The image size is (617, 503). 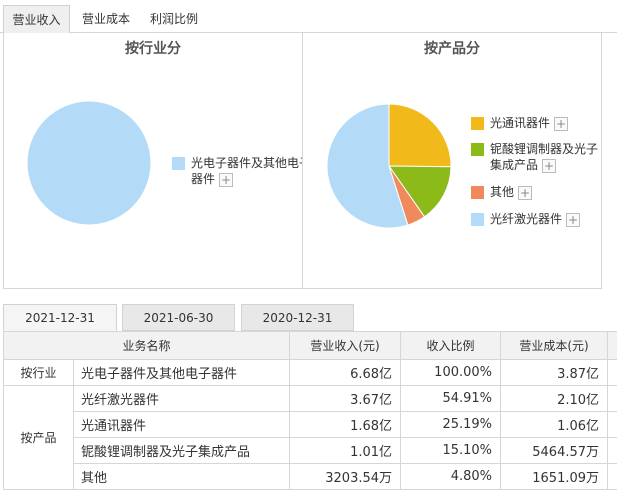 I want to click on industry-pie-chart, so click(x=89, y=163).